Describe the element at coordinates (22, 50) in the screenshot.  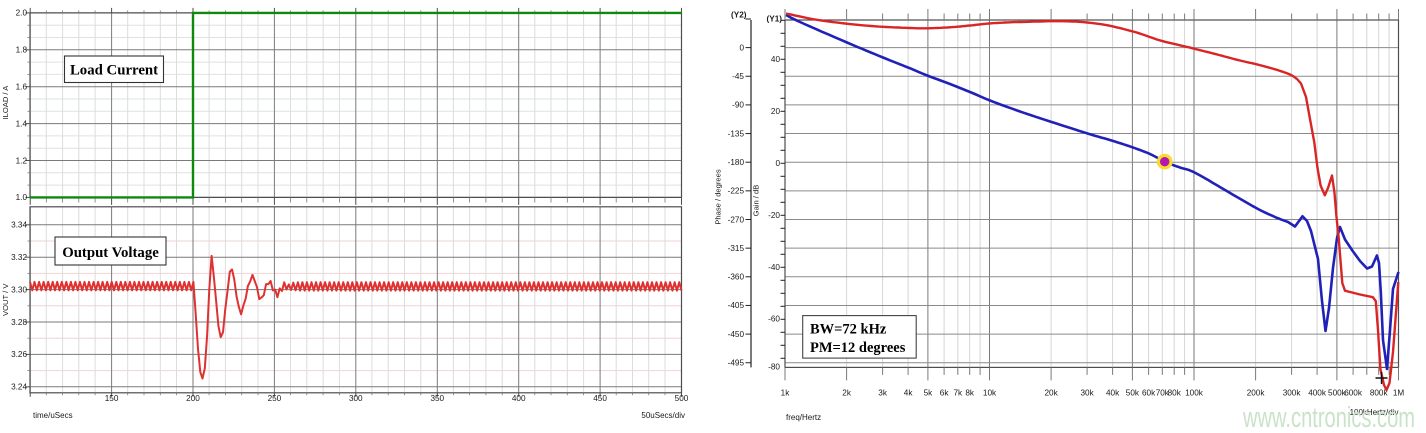
I see `svg-text: 1.8` at that location.